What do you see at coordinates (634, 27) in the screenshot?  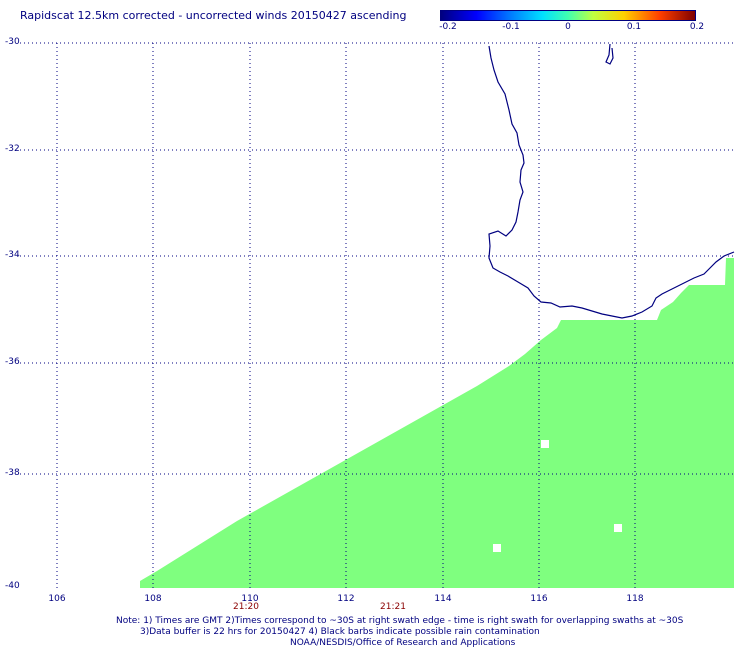 I see `colorbar-label: 0.1` at bounding box center [634, 27].